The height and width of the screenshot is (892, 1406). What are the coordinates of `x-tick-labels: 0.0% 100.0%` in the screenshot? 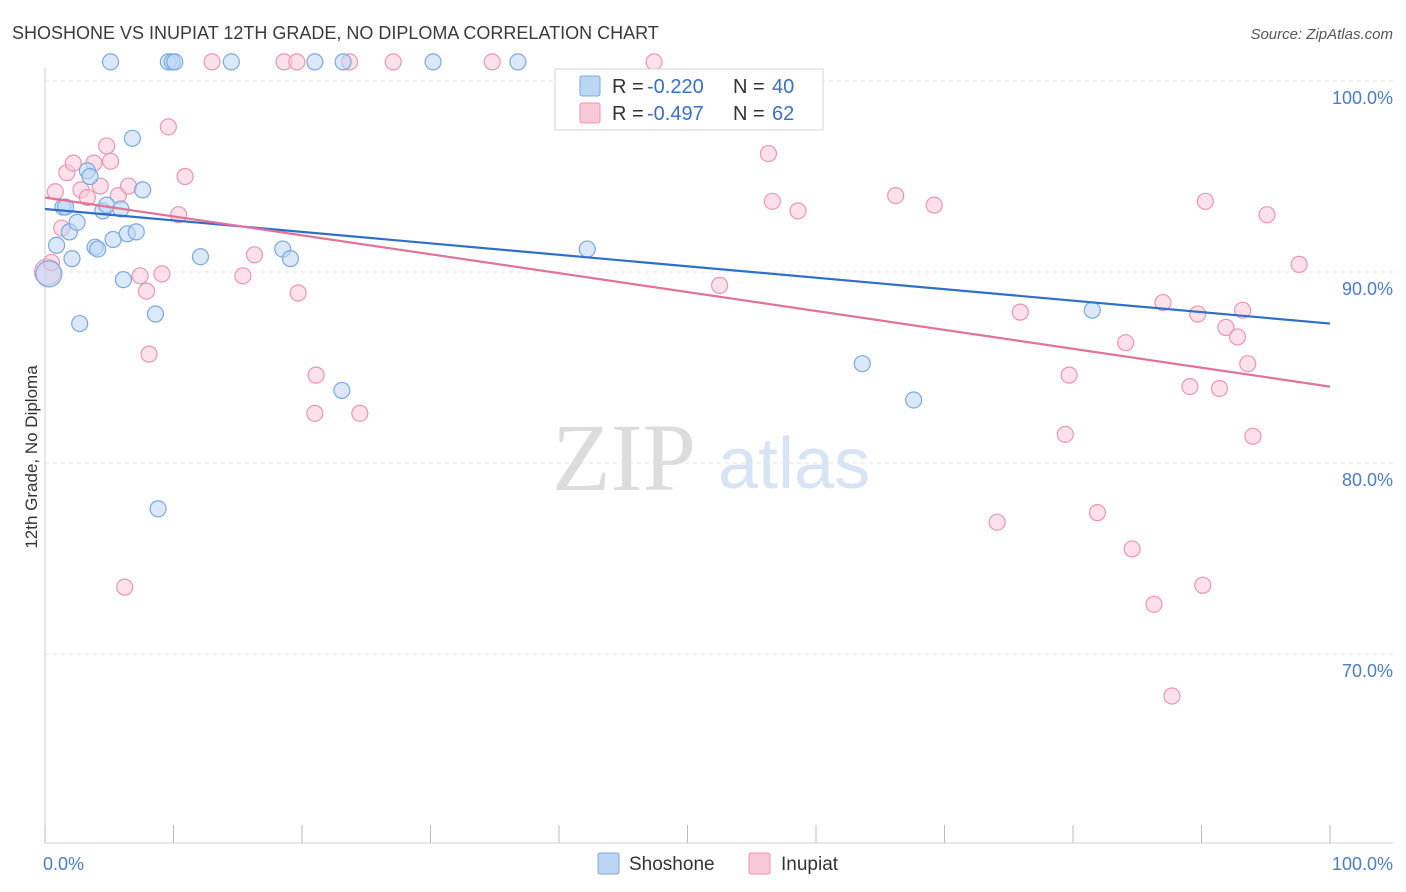 It's located at (718, 864).